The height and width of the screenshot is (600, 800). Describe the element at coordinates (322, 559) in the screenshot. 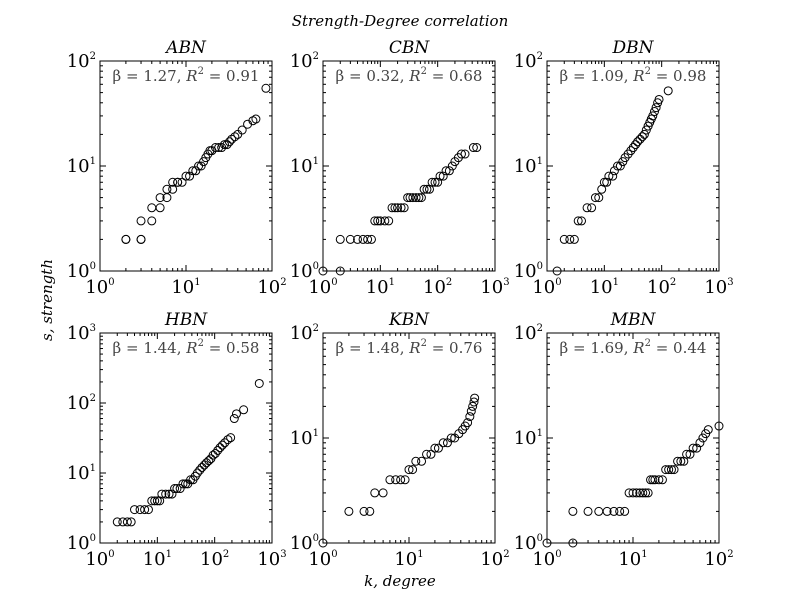

I see `x-tick-label: 100` at that location.